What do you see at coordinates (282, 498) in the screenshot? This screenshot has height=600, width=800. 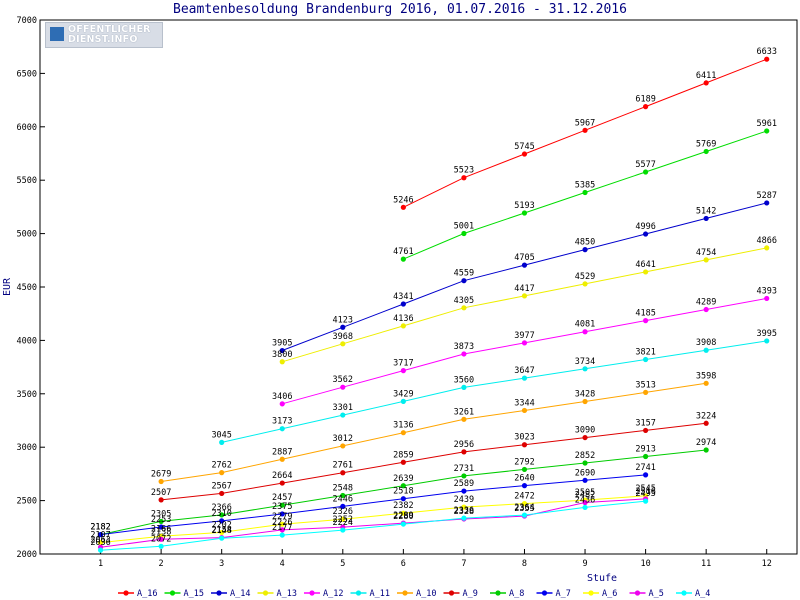 I see `data-label: 2457` at bounding box center [282, 498].